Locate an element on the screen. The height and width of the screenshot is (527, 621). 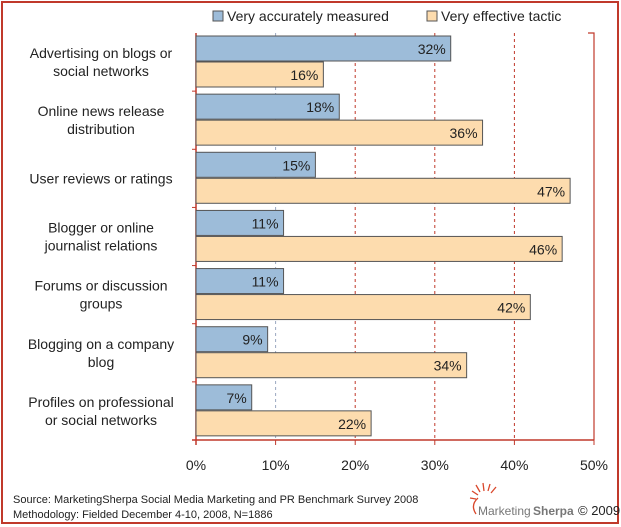
legend-swatch-effective is located at coordinates (432, 16).